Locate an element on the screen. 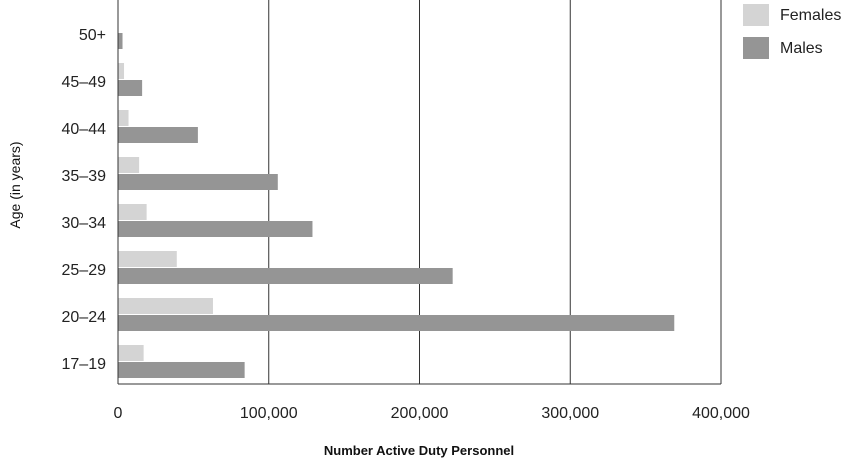 The image size is (849, 460). x-tick-label-0: 0 is located at coordinates (118, 413).